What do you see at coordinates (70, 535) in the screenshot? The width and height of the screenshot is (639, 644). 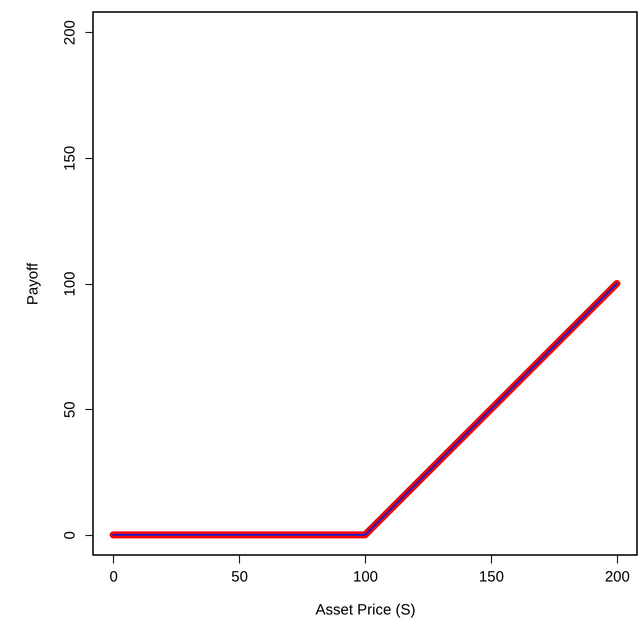 I see `y-tick-label: 0` at bounding box center [70, 535].